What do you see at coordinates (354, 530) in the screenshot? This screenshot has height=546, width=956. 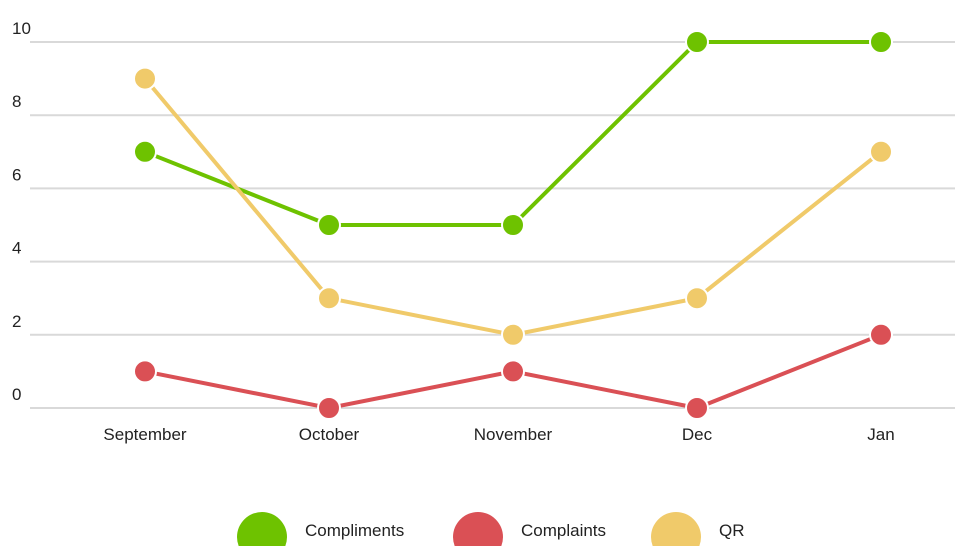 I see `legend-label: Compliments` at bounding box center [354, 530].